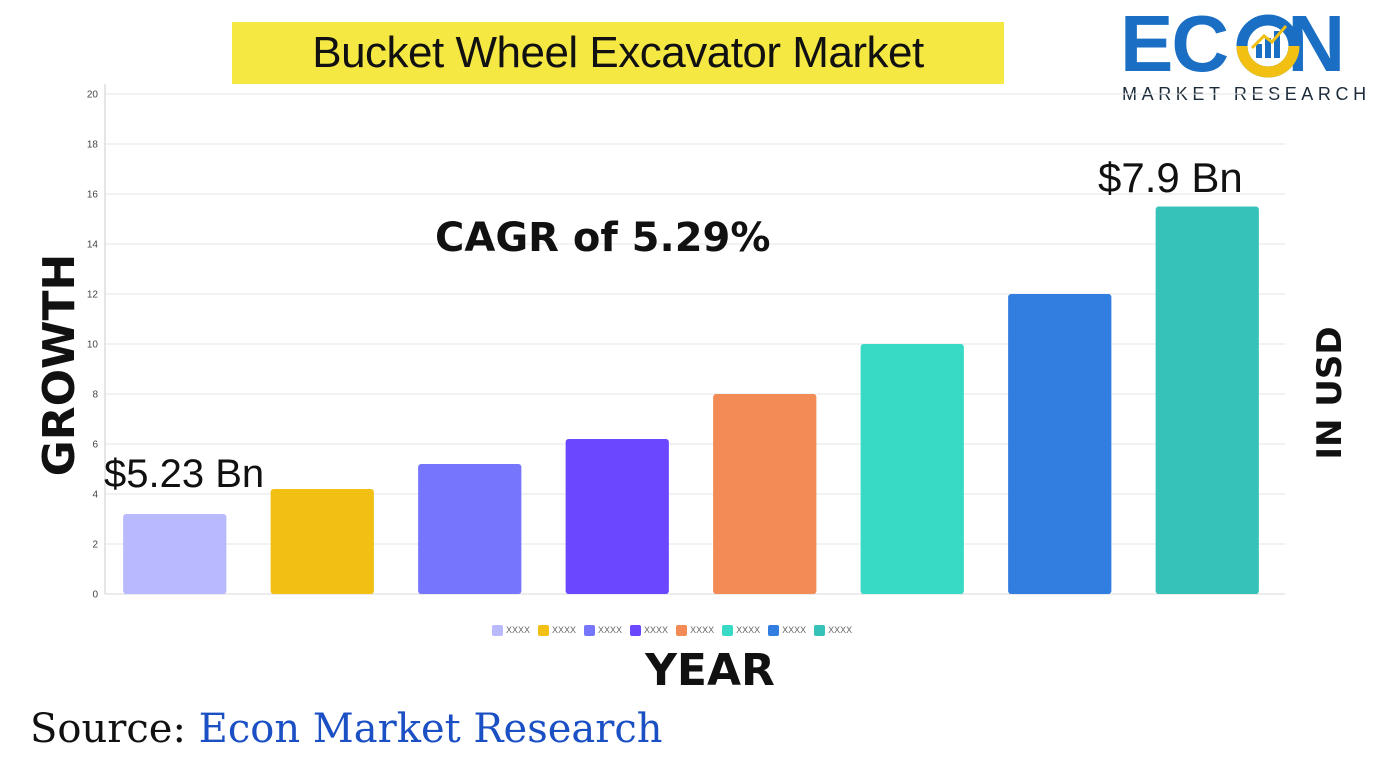 This screenshot has width=1391, height=767. Describe the element at coordinates (95, 395) in the screenshot. I see `y-tick-label: 8` at that location.